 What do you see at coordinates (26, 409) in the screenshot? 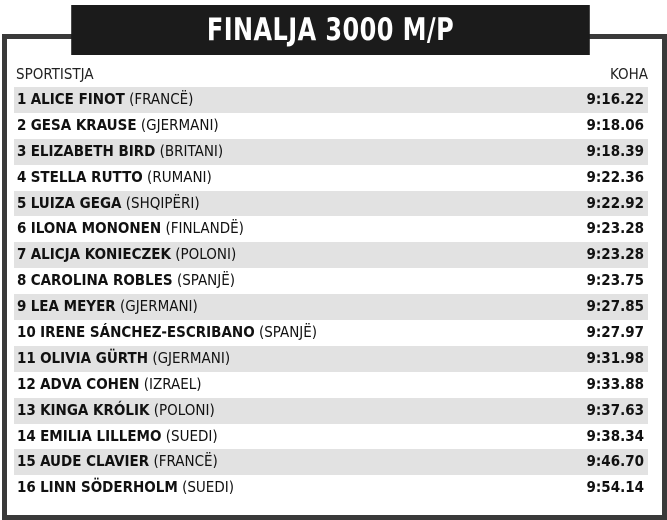
I see `rank-number: 13` at bounding box center [26, 409].